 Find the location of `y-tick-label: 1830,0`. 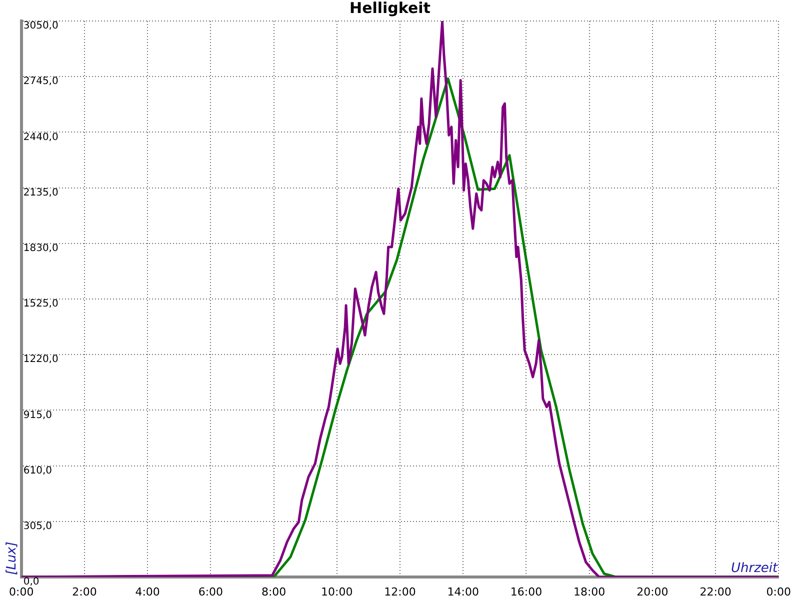

y-tick-label: 1830,0 is located at coordinates (40, 248).